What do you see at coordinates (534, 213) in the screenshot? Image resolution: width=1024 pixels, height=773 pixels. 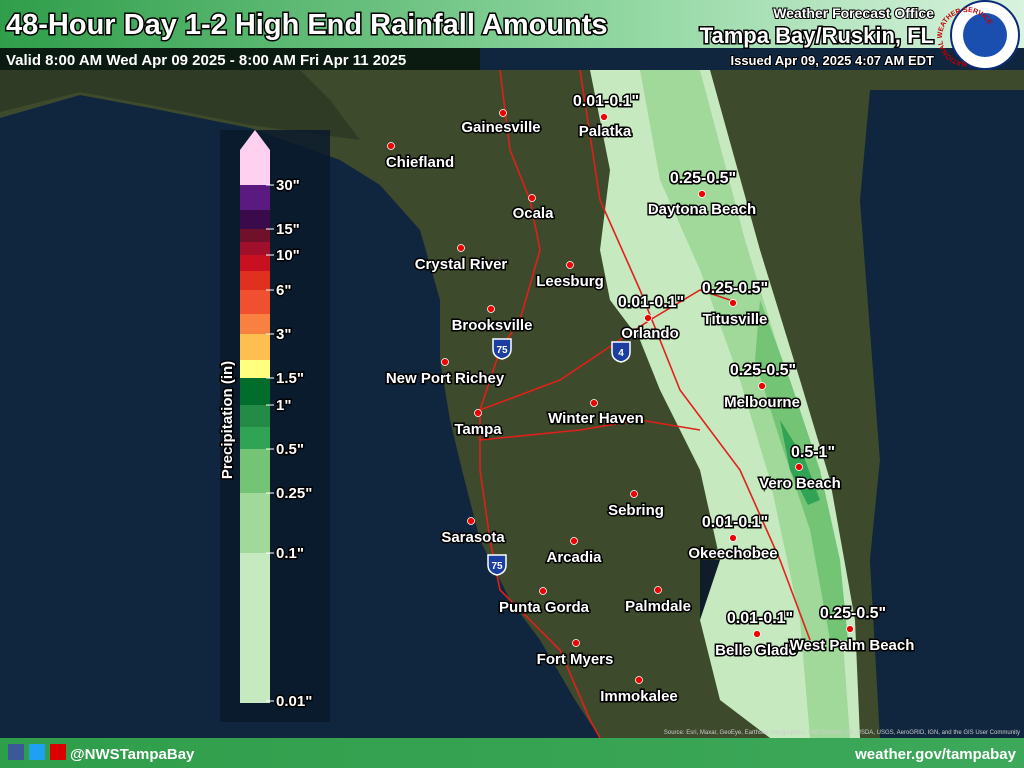 I see `city-label: Ocala` at bounding box center [534, 213].